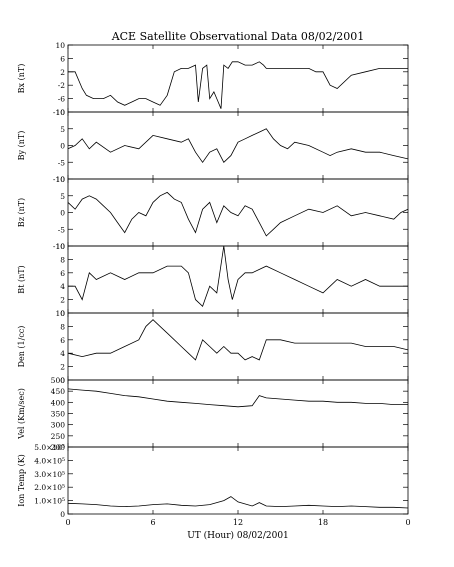  What do you see at coordinates (21, 279) in the screenshot?
I see `y-axis-label: Bt (nT)` at bounding box center [21, 279].